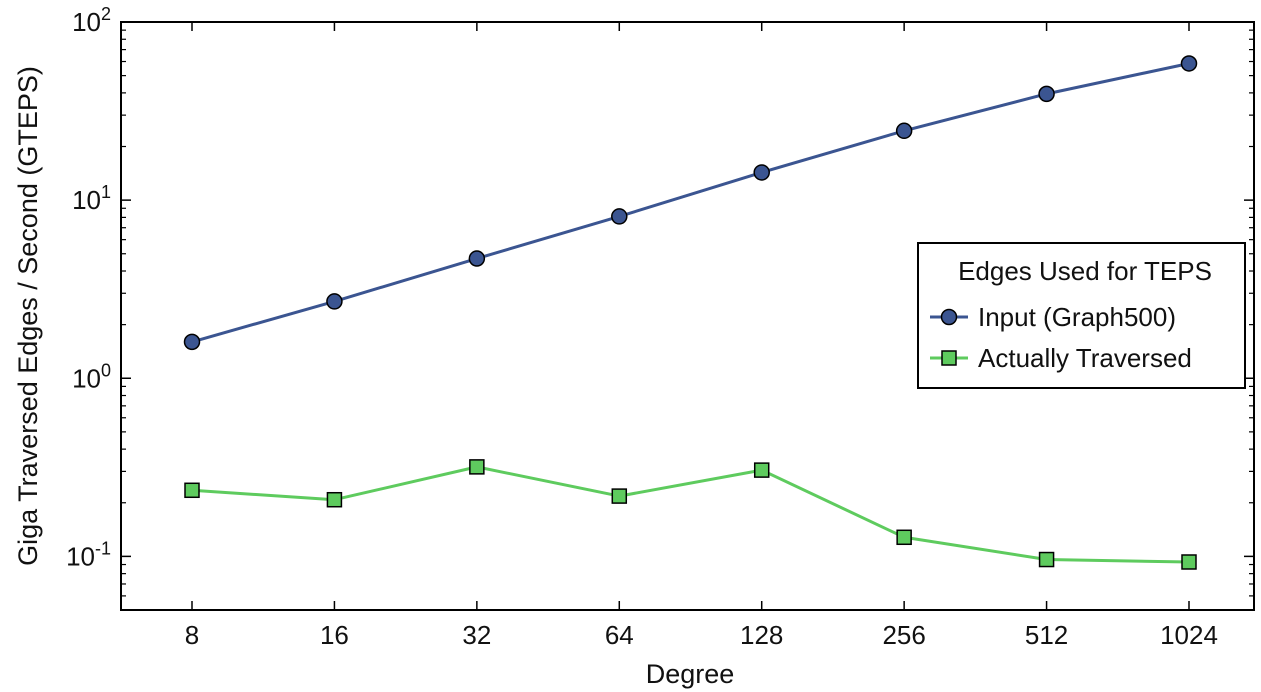 The image size is (1261, 692). Describe the element at coordinates (28, 316) in the screenshot. I see `y-axis-title: Giga Traversed Edges / Second (GTEPS)` at that location.